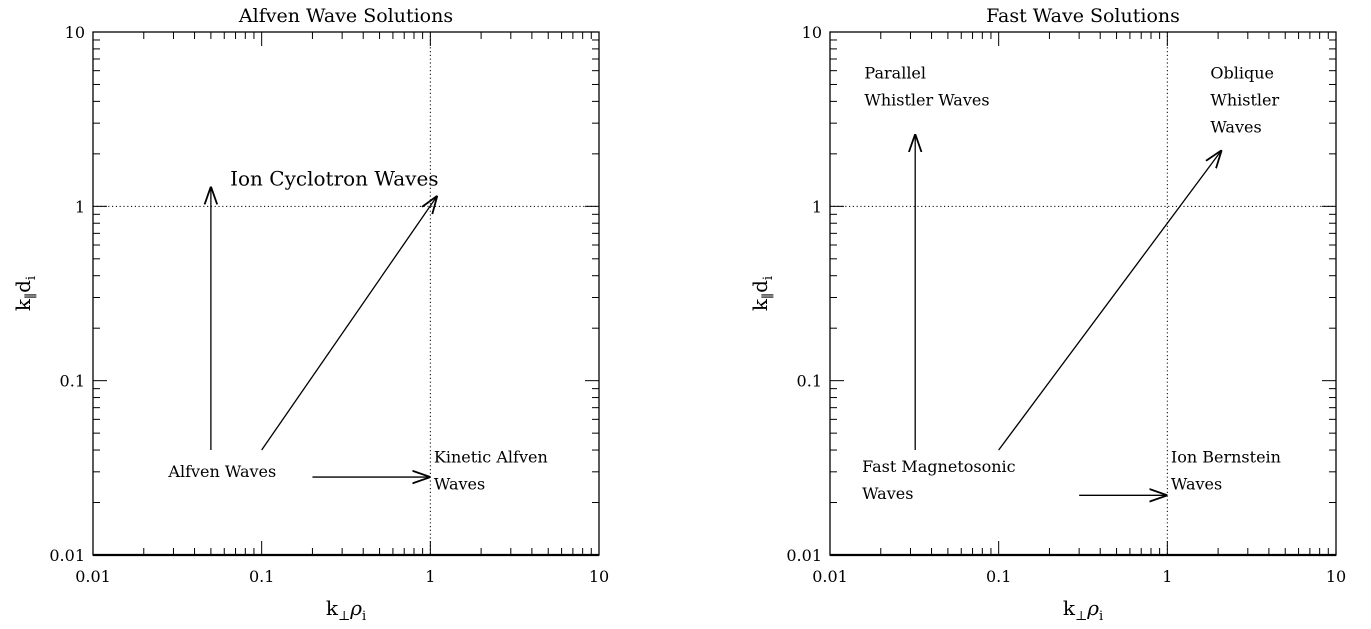 The height and width of the screenshot is (629, 1371). Describe the element at coordinates (939, 466) in the screenshot. I see `annotation-label: Fast Magnetosonic` at that location.